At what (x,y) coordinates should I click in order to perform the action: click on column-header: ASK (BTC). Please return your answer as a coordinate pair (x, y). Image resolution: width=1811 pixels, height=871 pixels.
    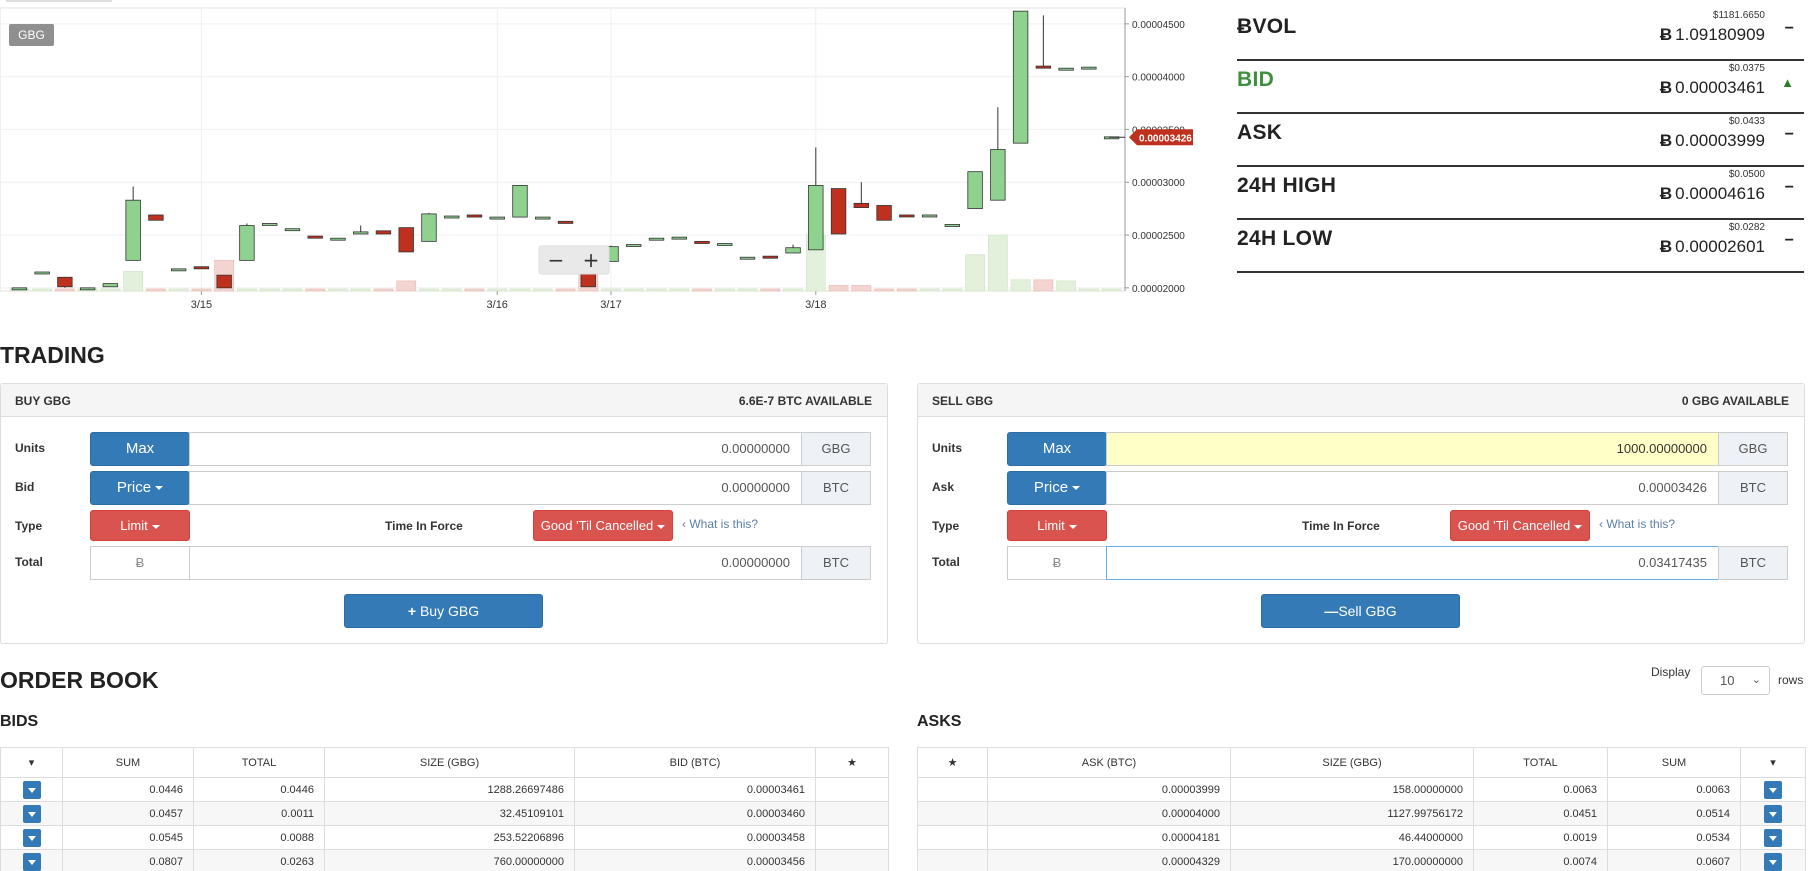
    Looking at the image, I should click on (1109, 762).